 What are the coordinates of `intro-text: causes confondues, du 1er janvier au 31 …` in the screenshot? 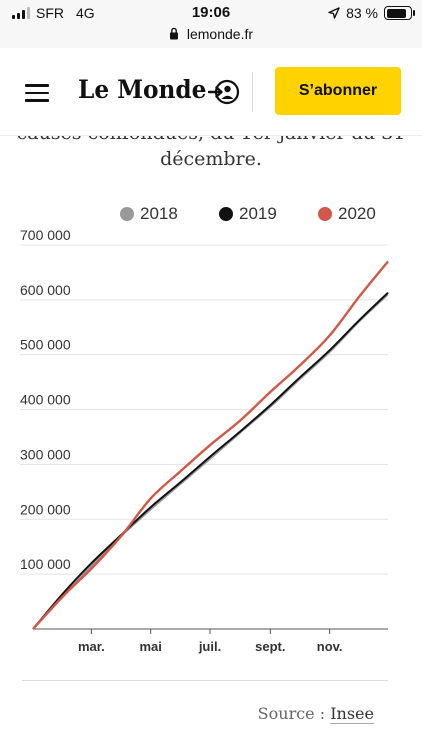 It's located at (211, 156).